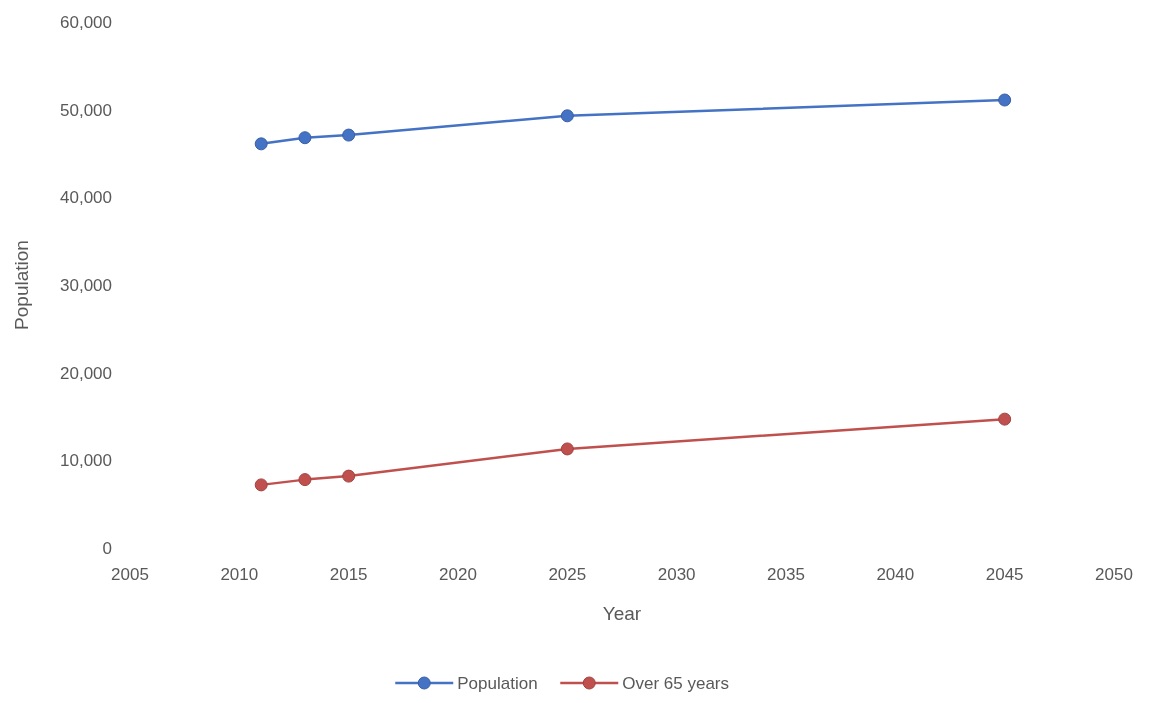 The image size is (1149, 703). I want to click on x-tick-label: 2045, so click(1004, 574).